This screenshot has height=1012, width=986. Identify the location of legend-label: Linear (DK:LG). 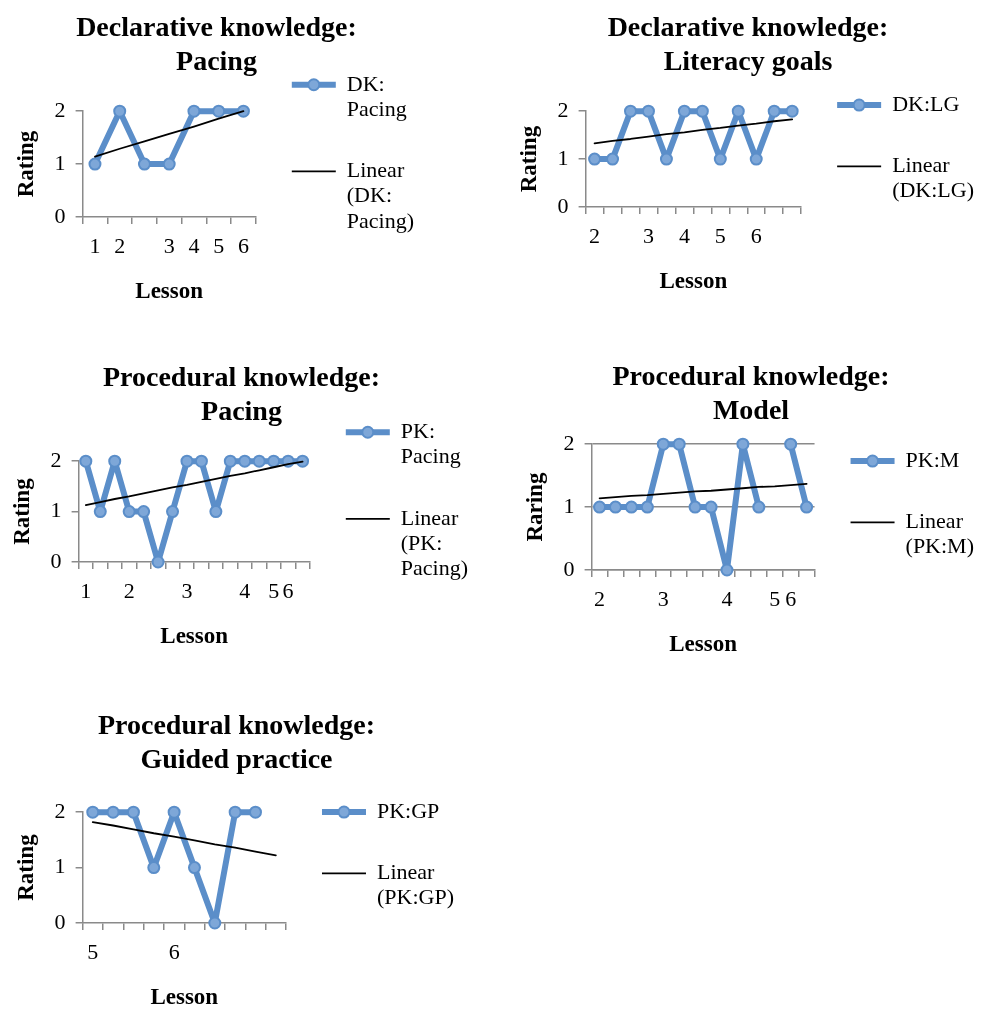
(933, 177).